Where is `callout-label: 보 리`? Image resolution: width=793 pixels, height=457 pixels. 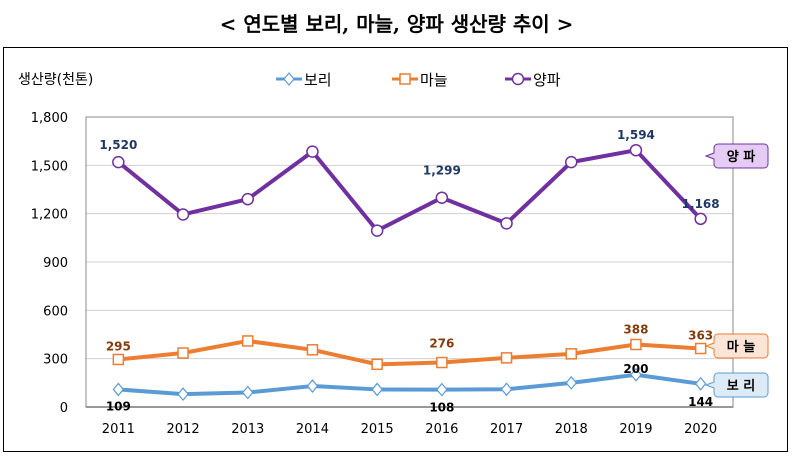 callout-label: 보 리 is located at coordinates (741, 386).